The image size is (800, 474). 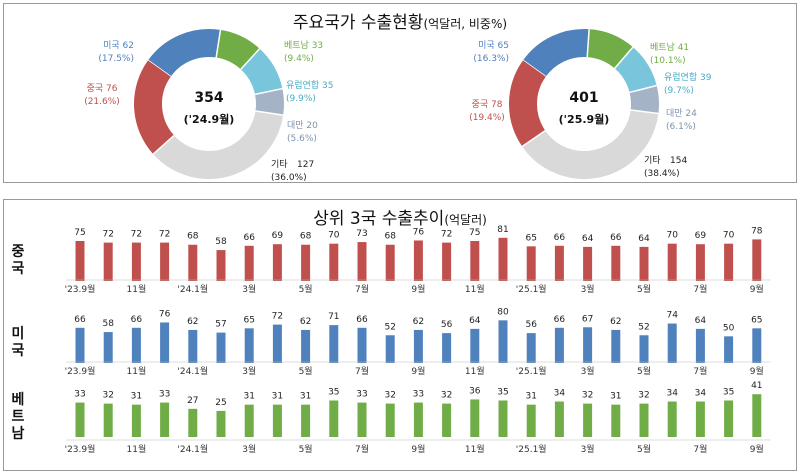 I want to click on slice-label-share: (5.6%), so click(x=302, y=139).